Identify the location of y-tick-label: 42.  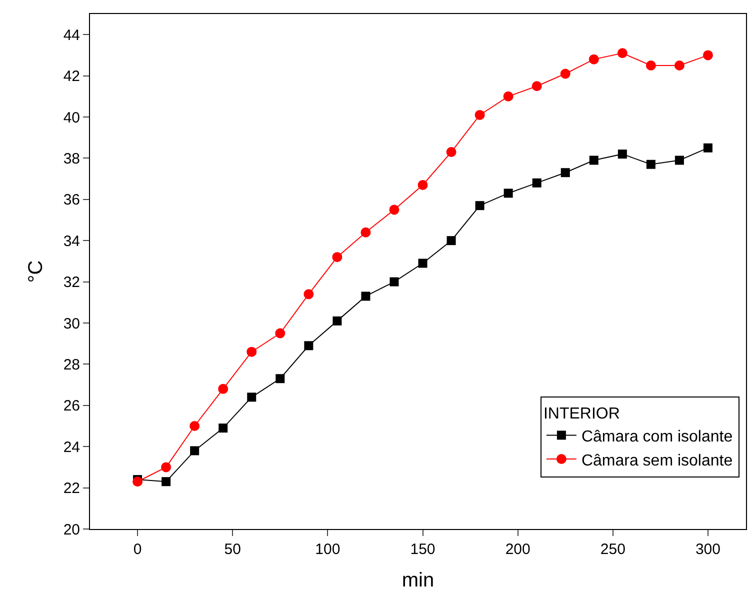
(71, 77).